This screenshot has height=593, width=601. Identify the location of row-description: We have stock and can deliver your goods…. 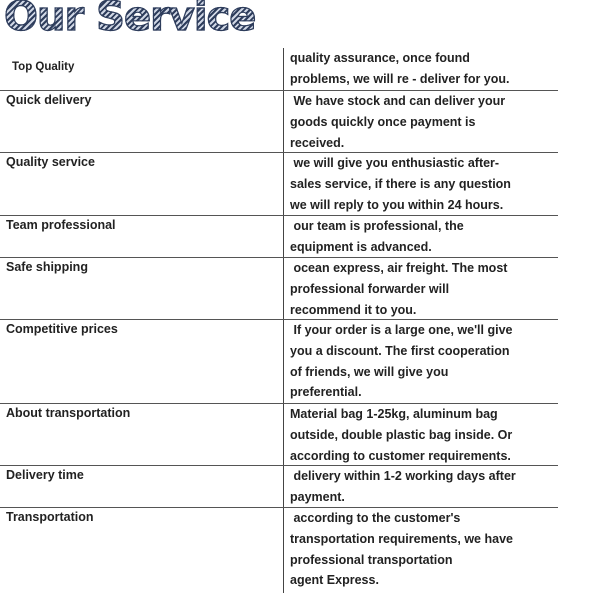
(441, 121).